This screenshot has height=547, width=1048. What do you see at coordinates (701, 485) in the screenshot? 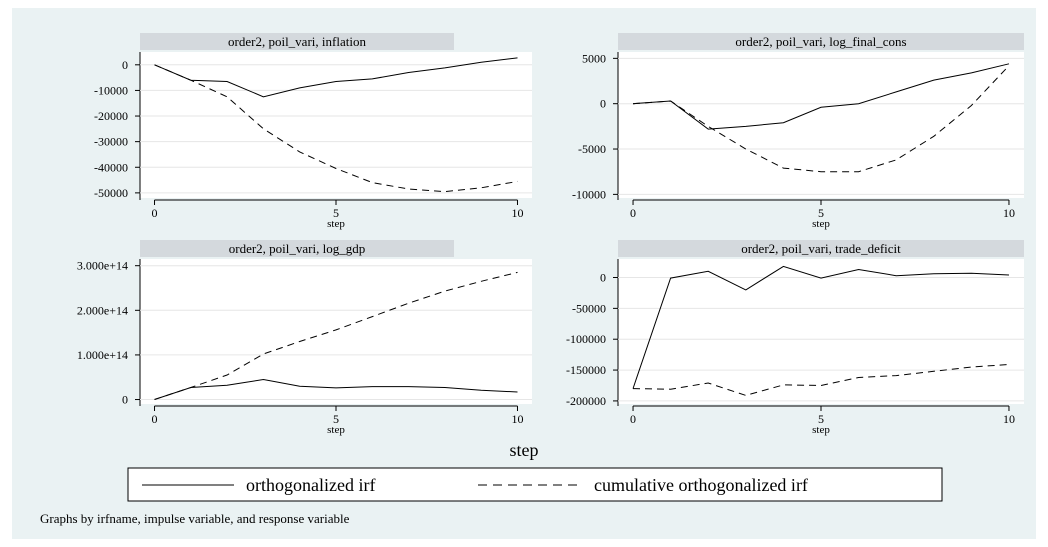
I see `legend-label: cumulative orthogonalized irf` at bounding box center [701, 485].